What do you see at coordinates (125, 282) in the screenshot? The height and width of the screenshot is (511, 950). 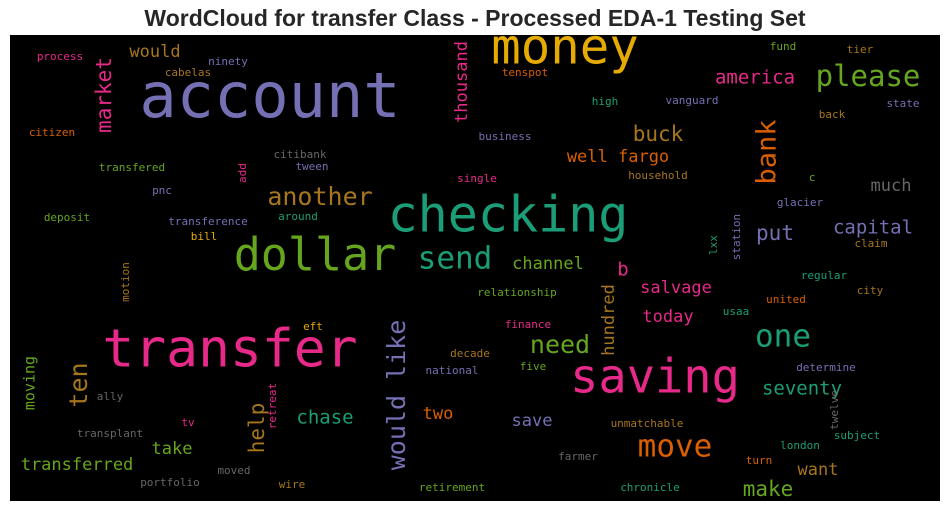 I see `word: motion` at bounding box center [125, 282].